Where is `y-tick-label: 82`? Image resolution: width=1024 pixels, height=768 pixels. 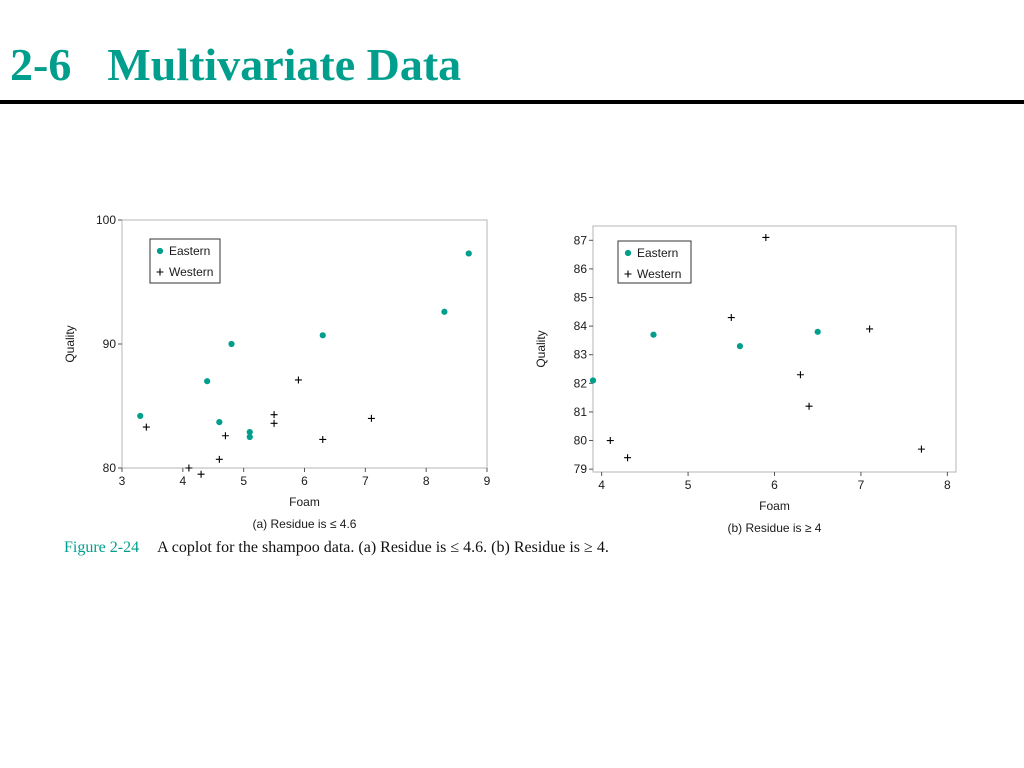
y-tick-label: 82 is located at coordinates (581, 383).